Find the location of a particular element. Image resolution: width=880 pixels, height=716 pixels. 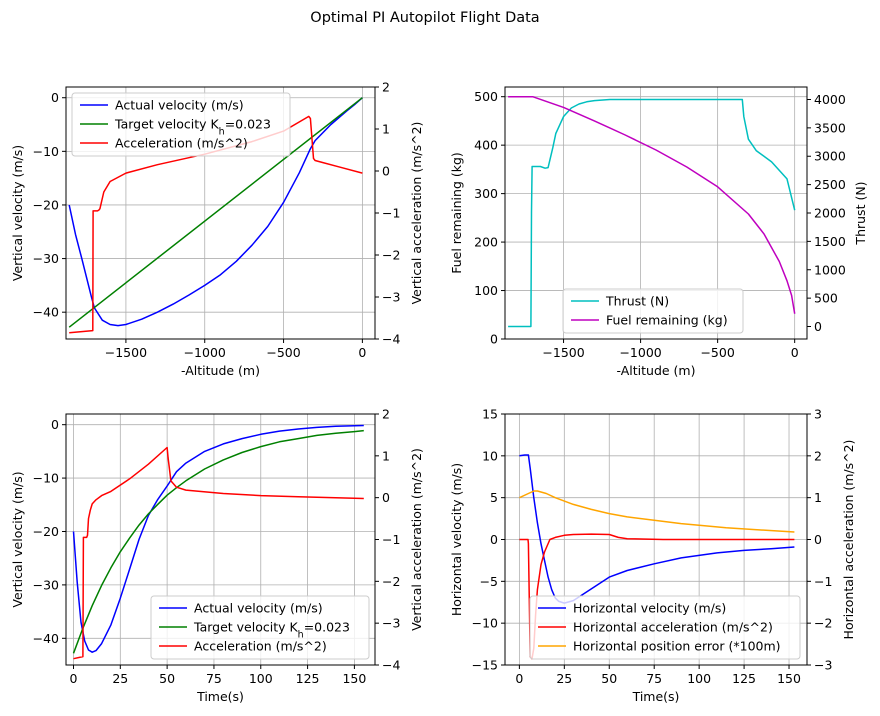

y2-tick-label: 3000 is located at coordinates (830, 156).